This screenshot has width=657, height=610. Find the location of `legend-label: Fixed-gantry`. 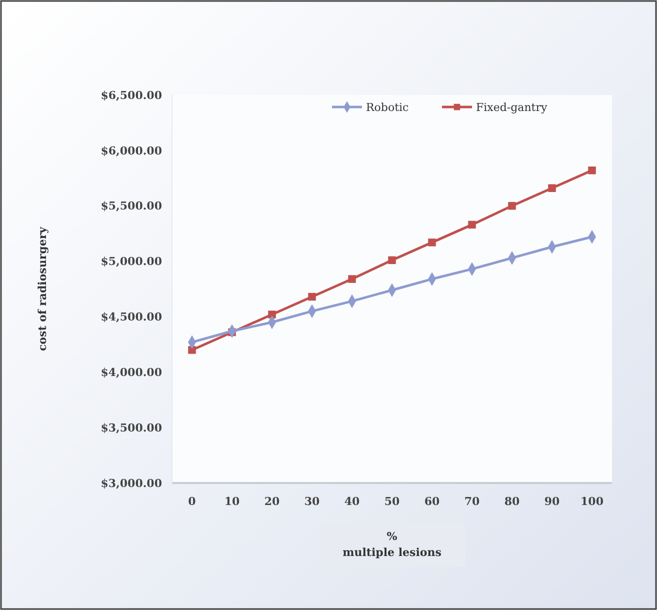

legend-label: Fixed-gantry is located at coordinates (512, 107).